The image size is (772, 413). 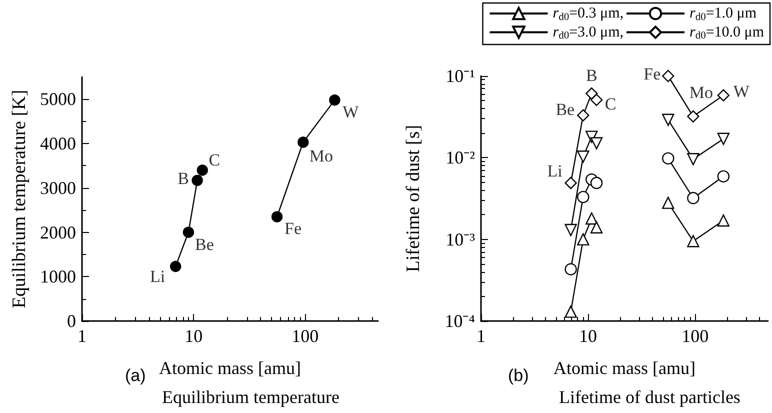 I want to click on text: (b), so click(x=518, y=375).